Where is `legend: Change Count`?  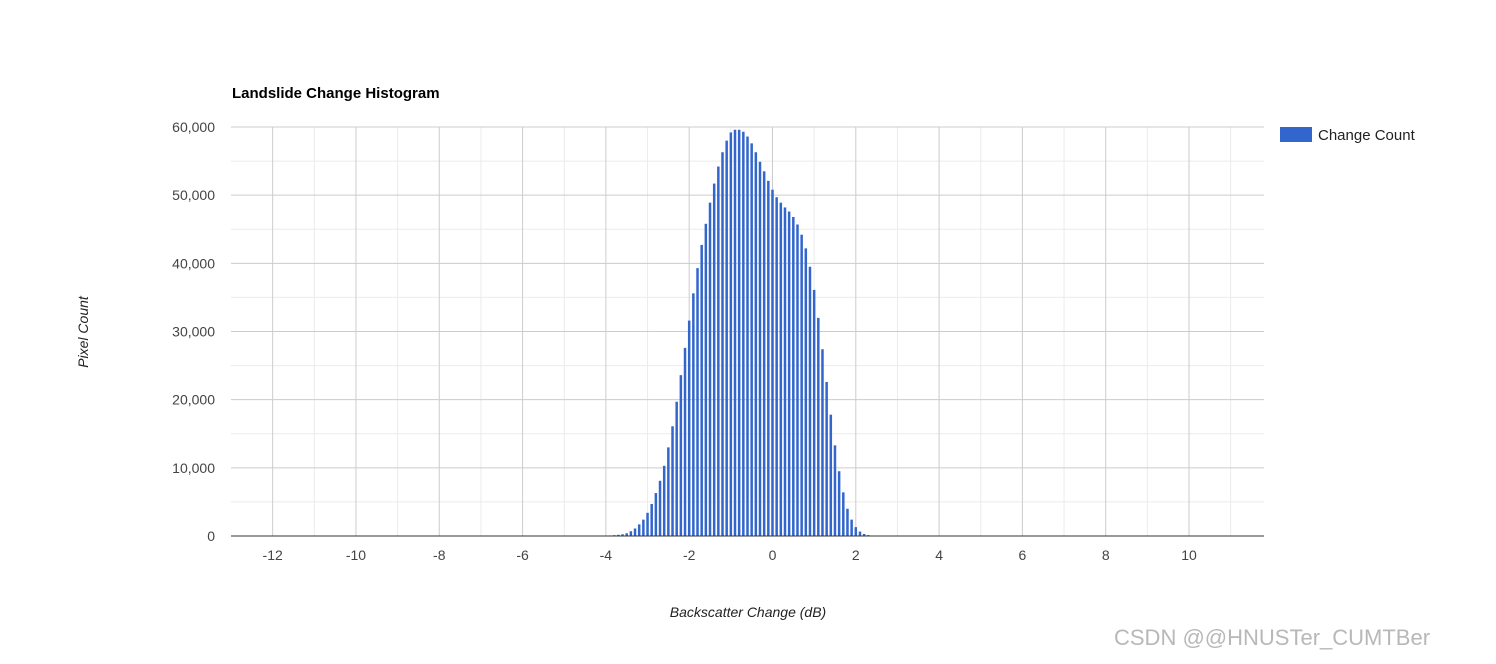
legend: Change Count is located at coordinates (1348, 135).